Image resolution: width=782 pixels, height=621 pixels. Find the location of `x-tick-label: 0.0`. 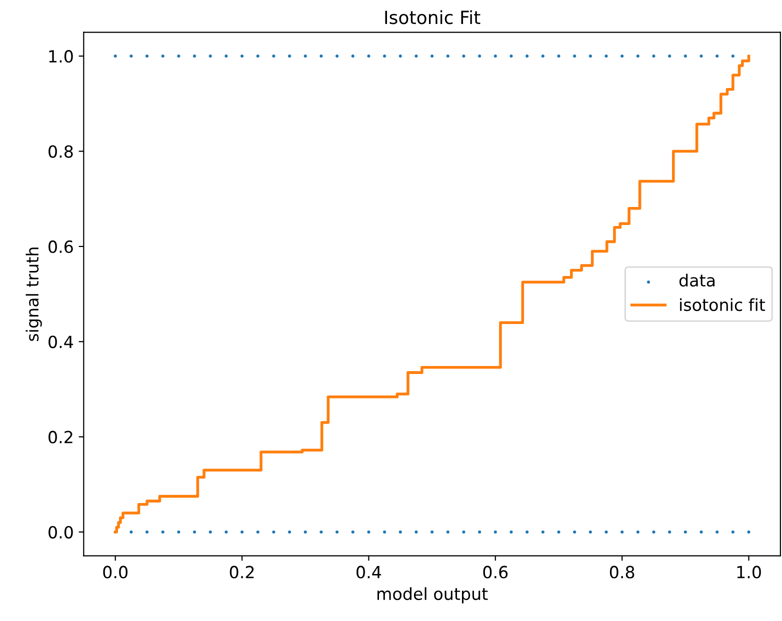

x-tick-label: 0.0 is located at coordinates (115, 572).